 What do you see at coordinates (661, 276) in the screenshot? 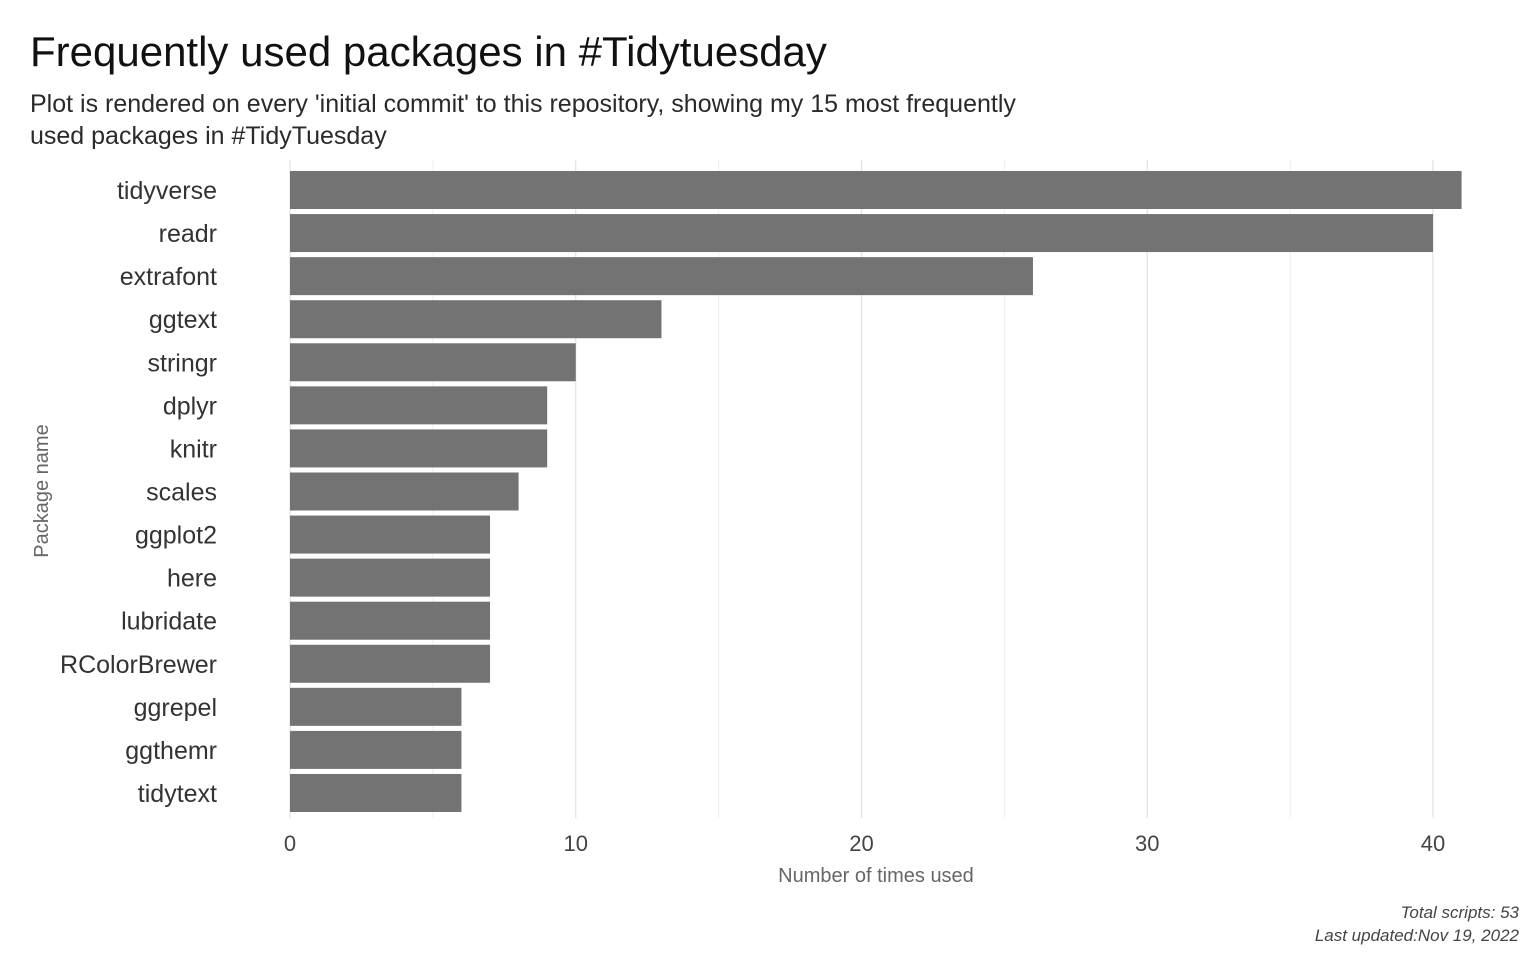
I see `bar-extrafont` at bounding box center [661, 276].